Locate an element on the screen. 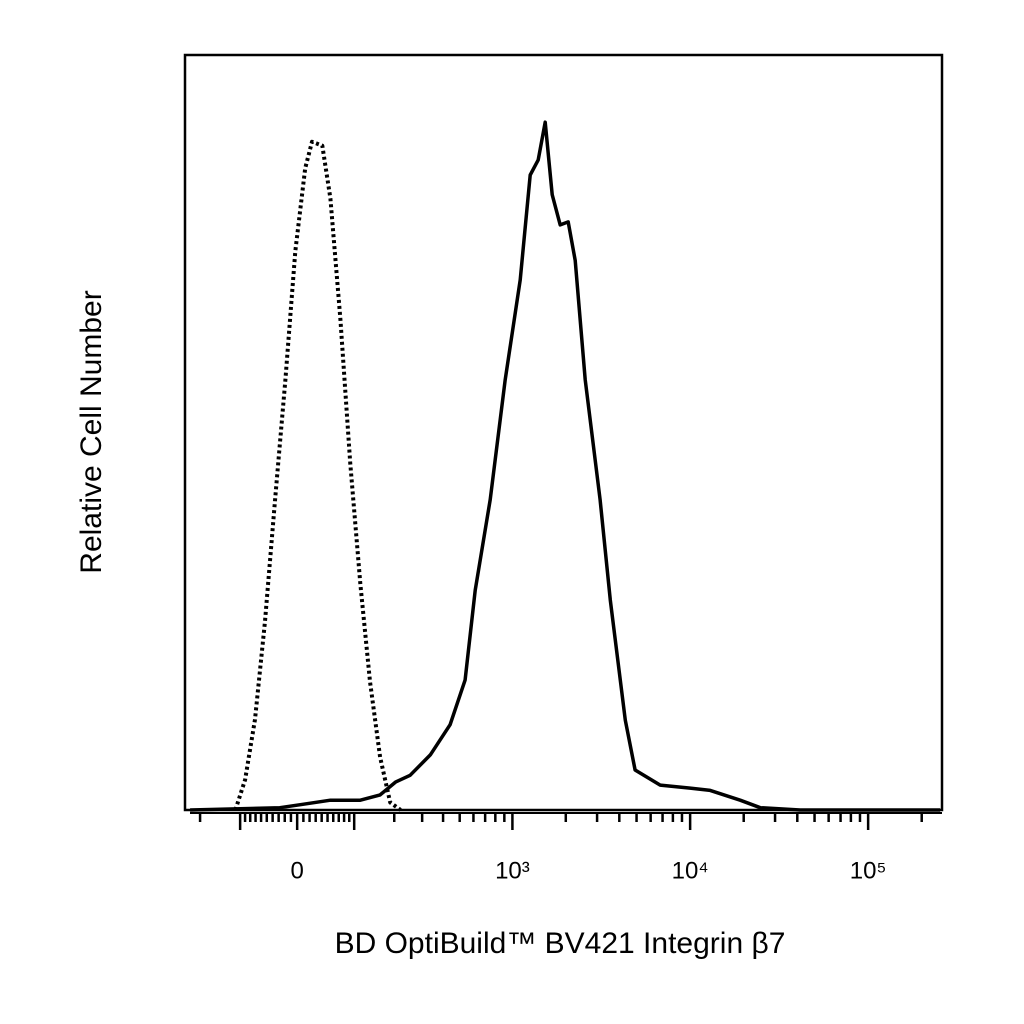 Image resolution: width=1024 pixels, height=1024 pixels. histogram-line is located at coordinates (317, 475).